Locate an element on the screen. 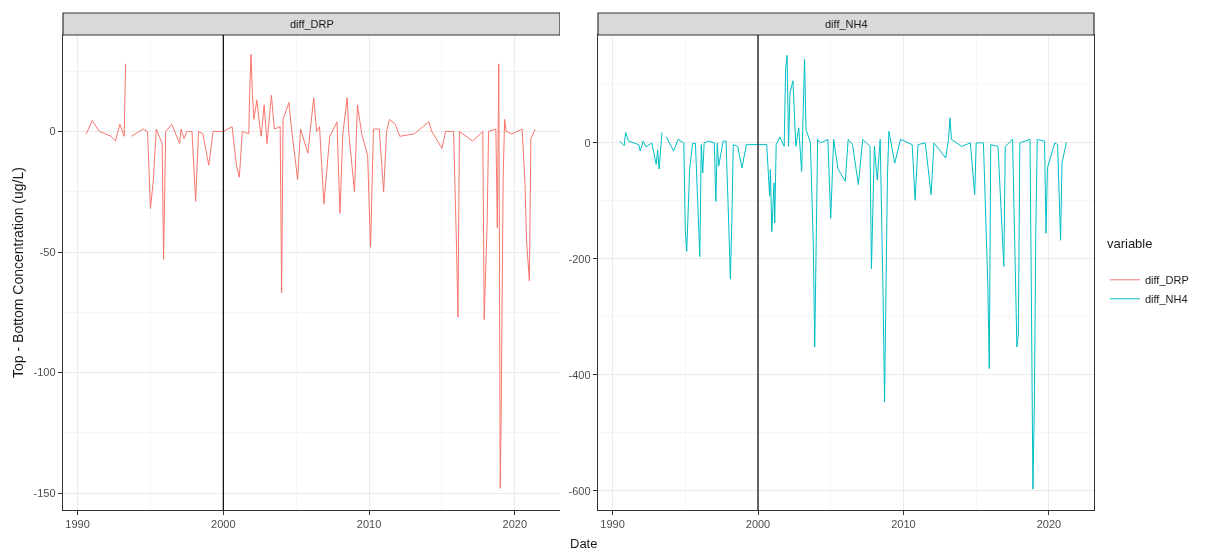  y-tick-label: -100 is located at coordinates (44, 372).